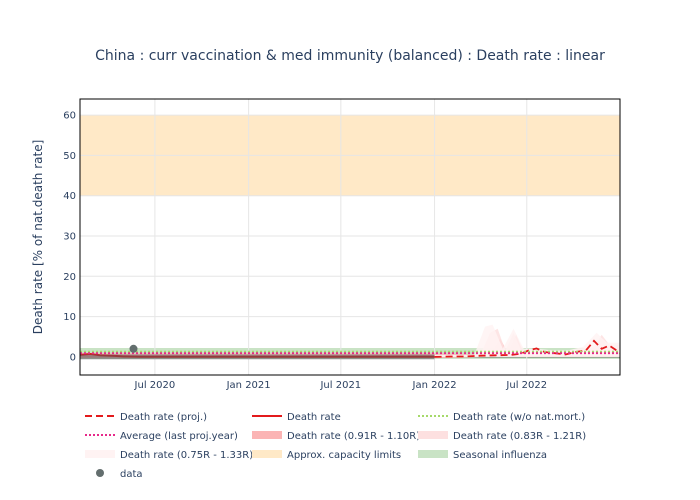 The height and width of the screenshot is (500, 700). I want to click on legend-item: Death rate (0.91R - 1.10R), so click(336, 436).